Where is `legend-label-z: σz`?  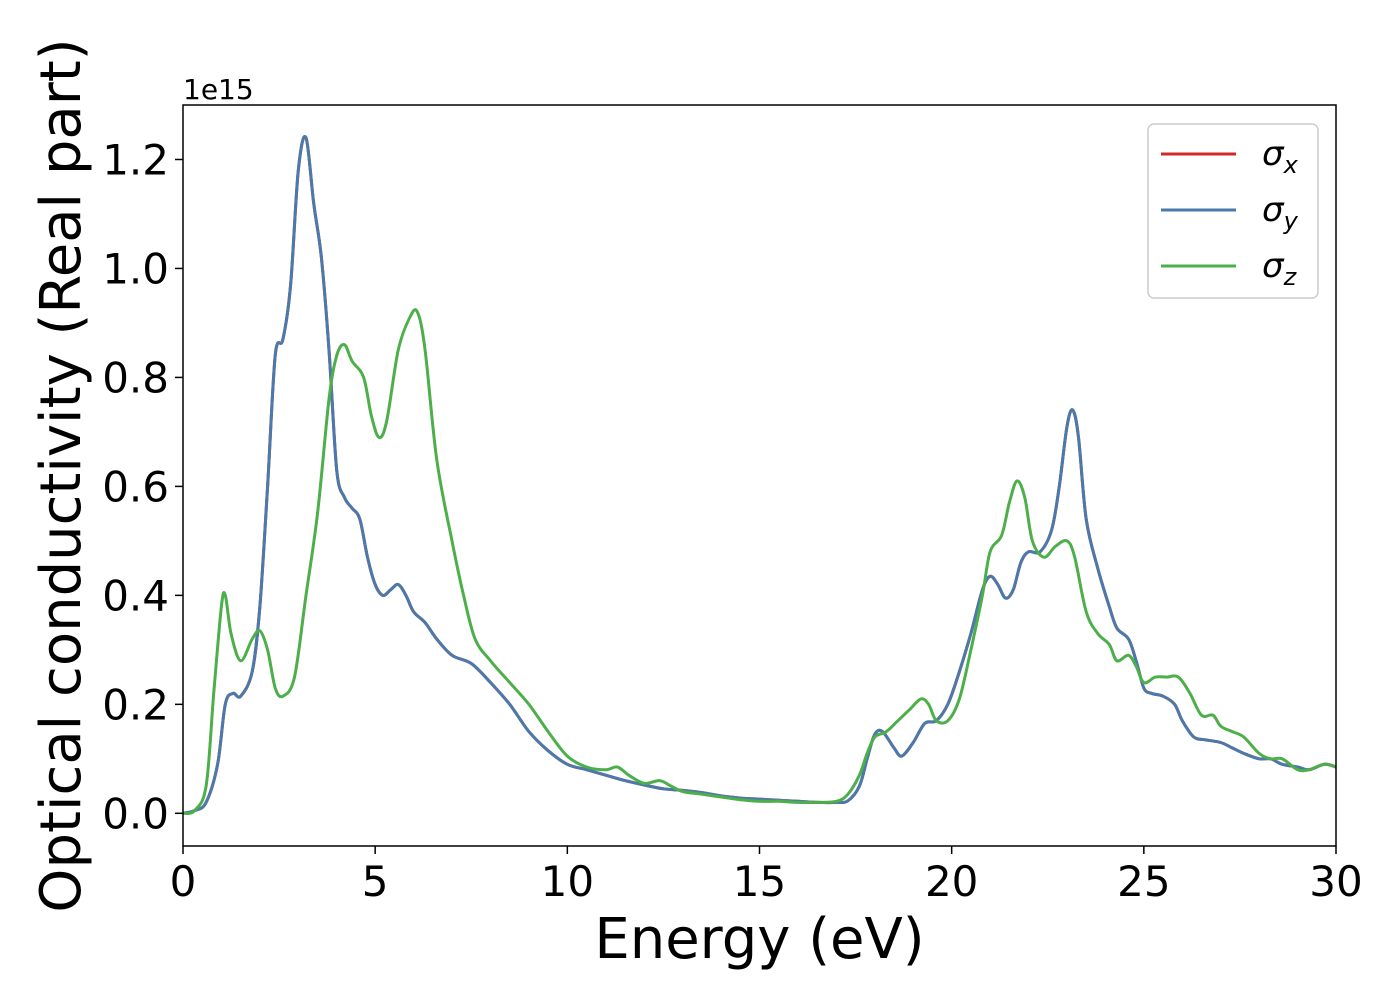
legend-label-z: σz is located at coordinates (1280, 268).